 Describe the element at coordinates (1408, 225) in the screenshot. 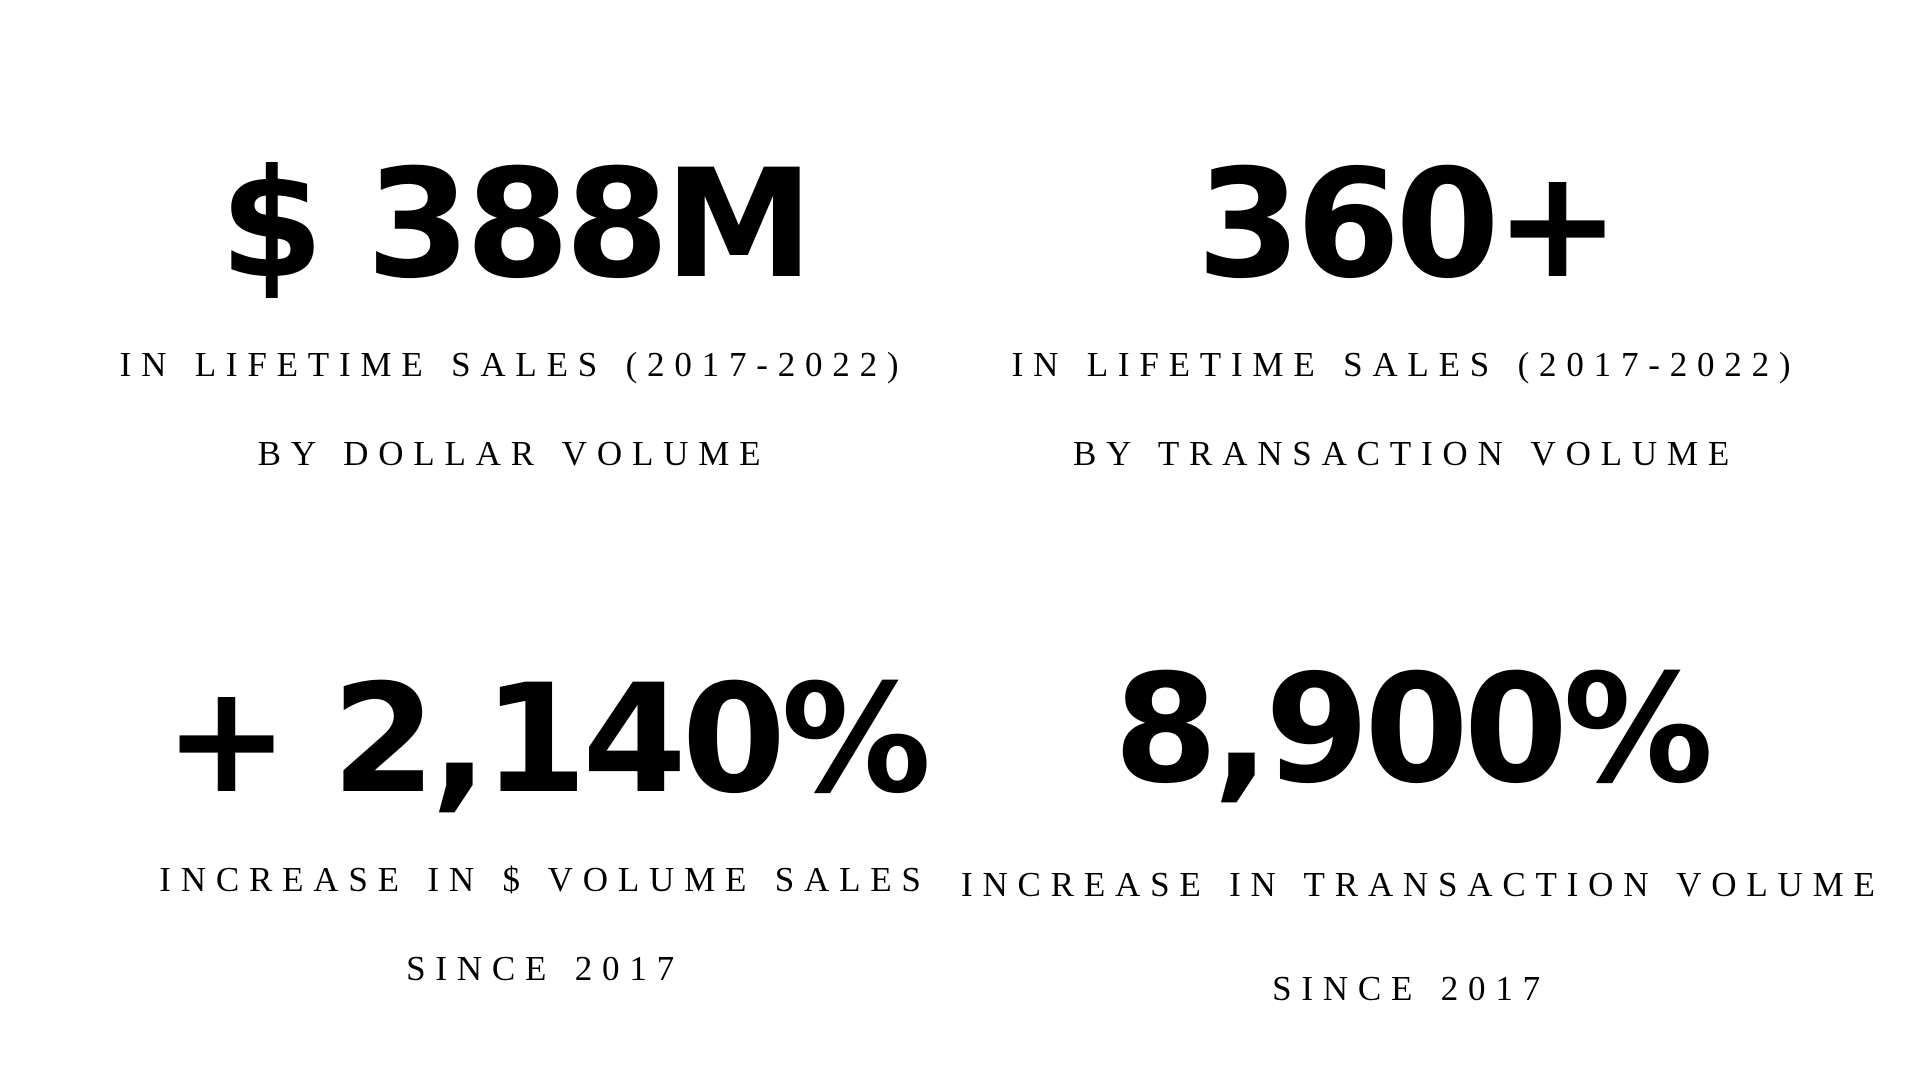

I see `stat-value: 360+` at that location.